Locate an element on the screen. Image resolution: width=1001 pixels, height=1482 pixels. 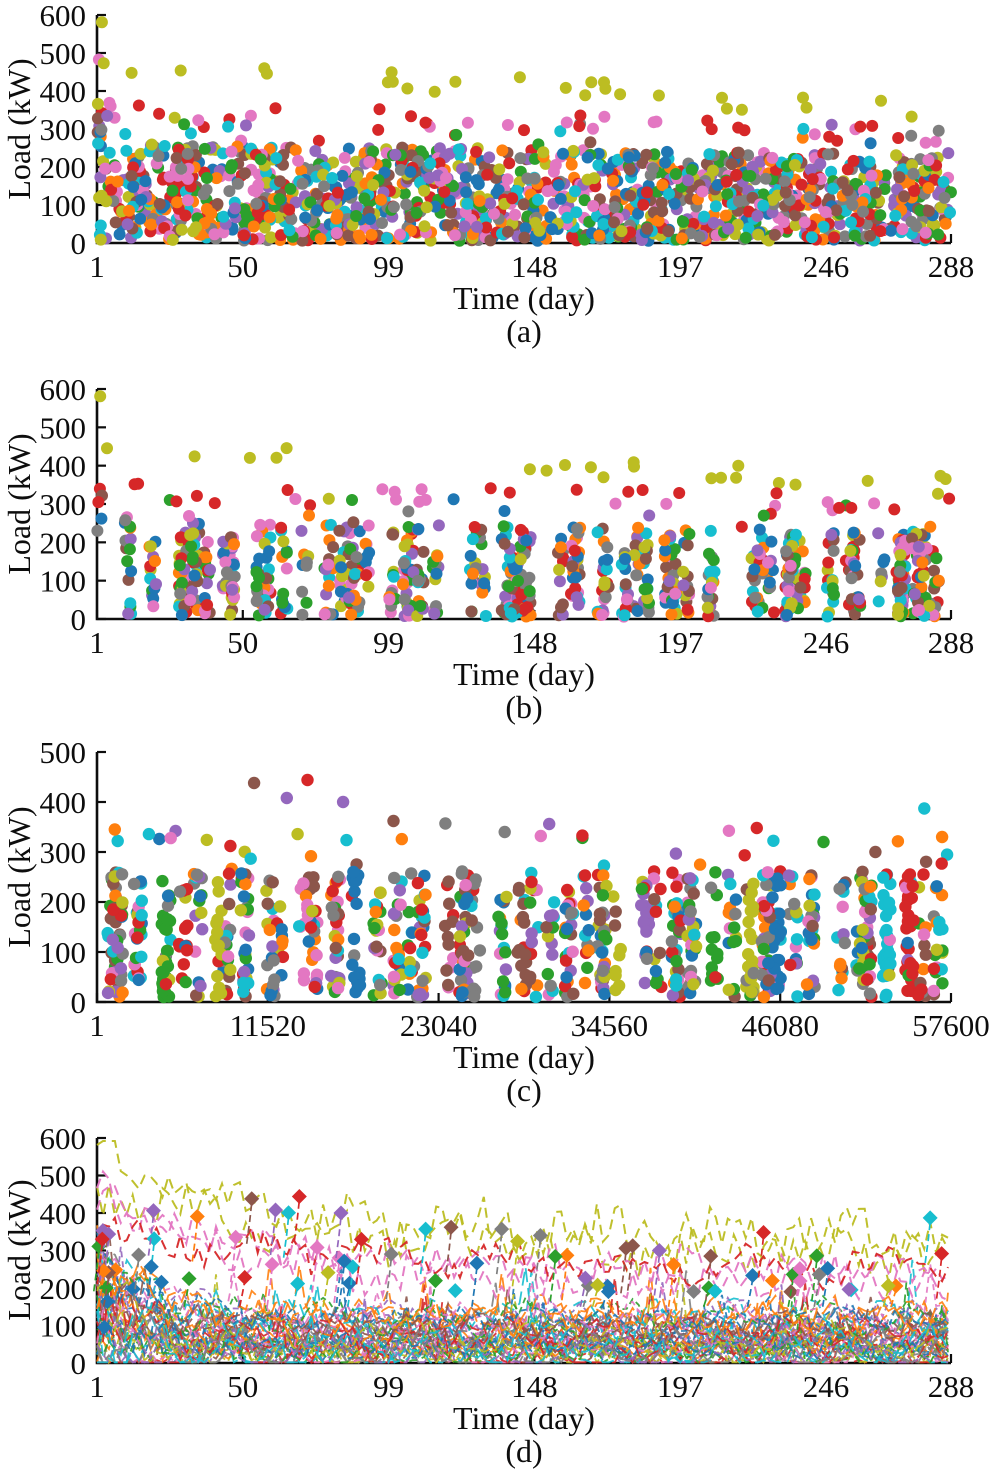
caption-c: (c) is located at coordinates (524, 1090).